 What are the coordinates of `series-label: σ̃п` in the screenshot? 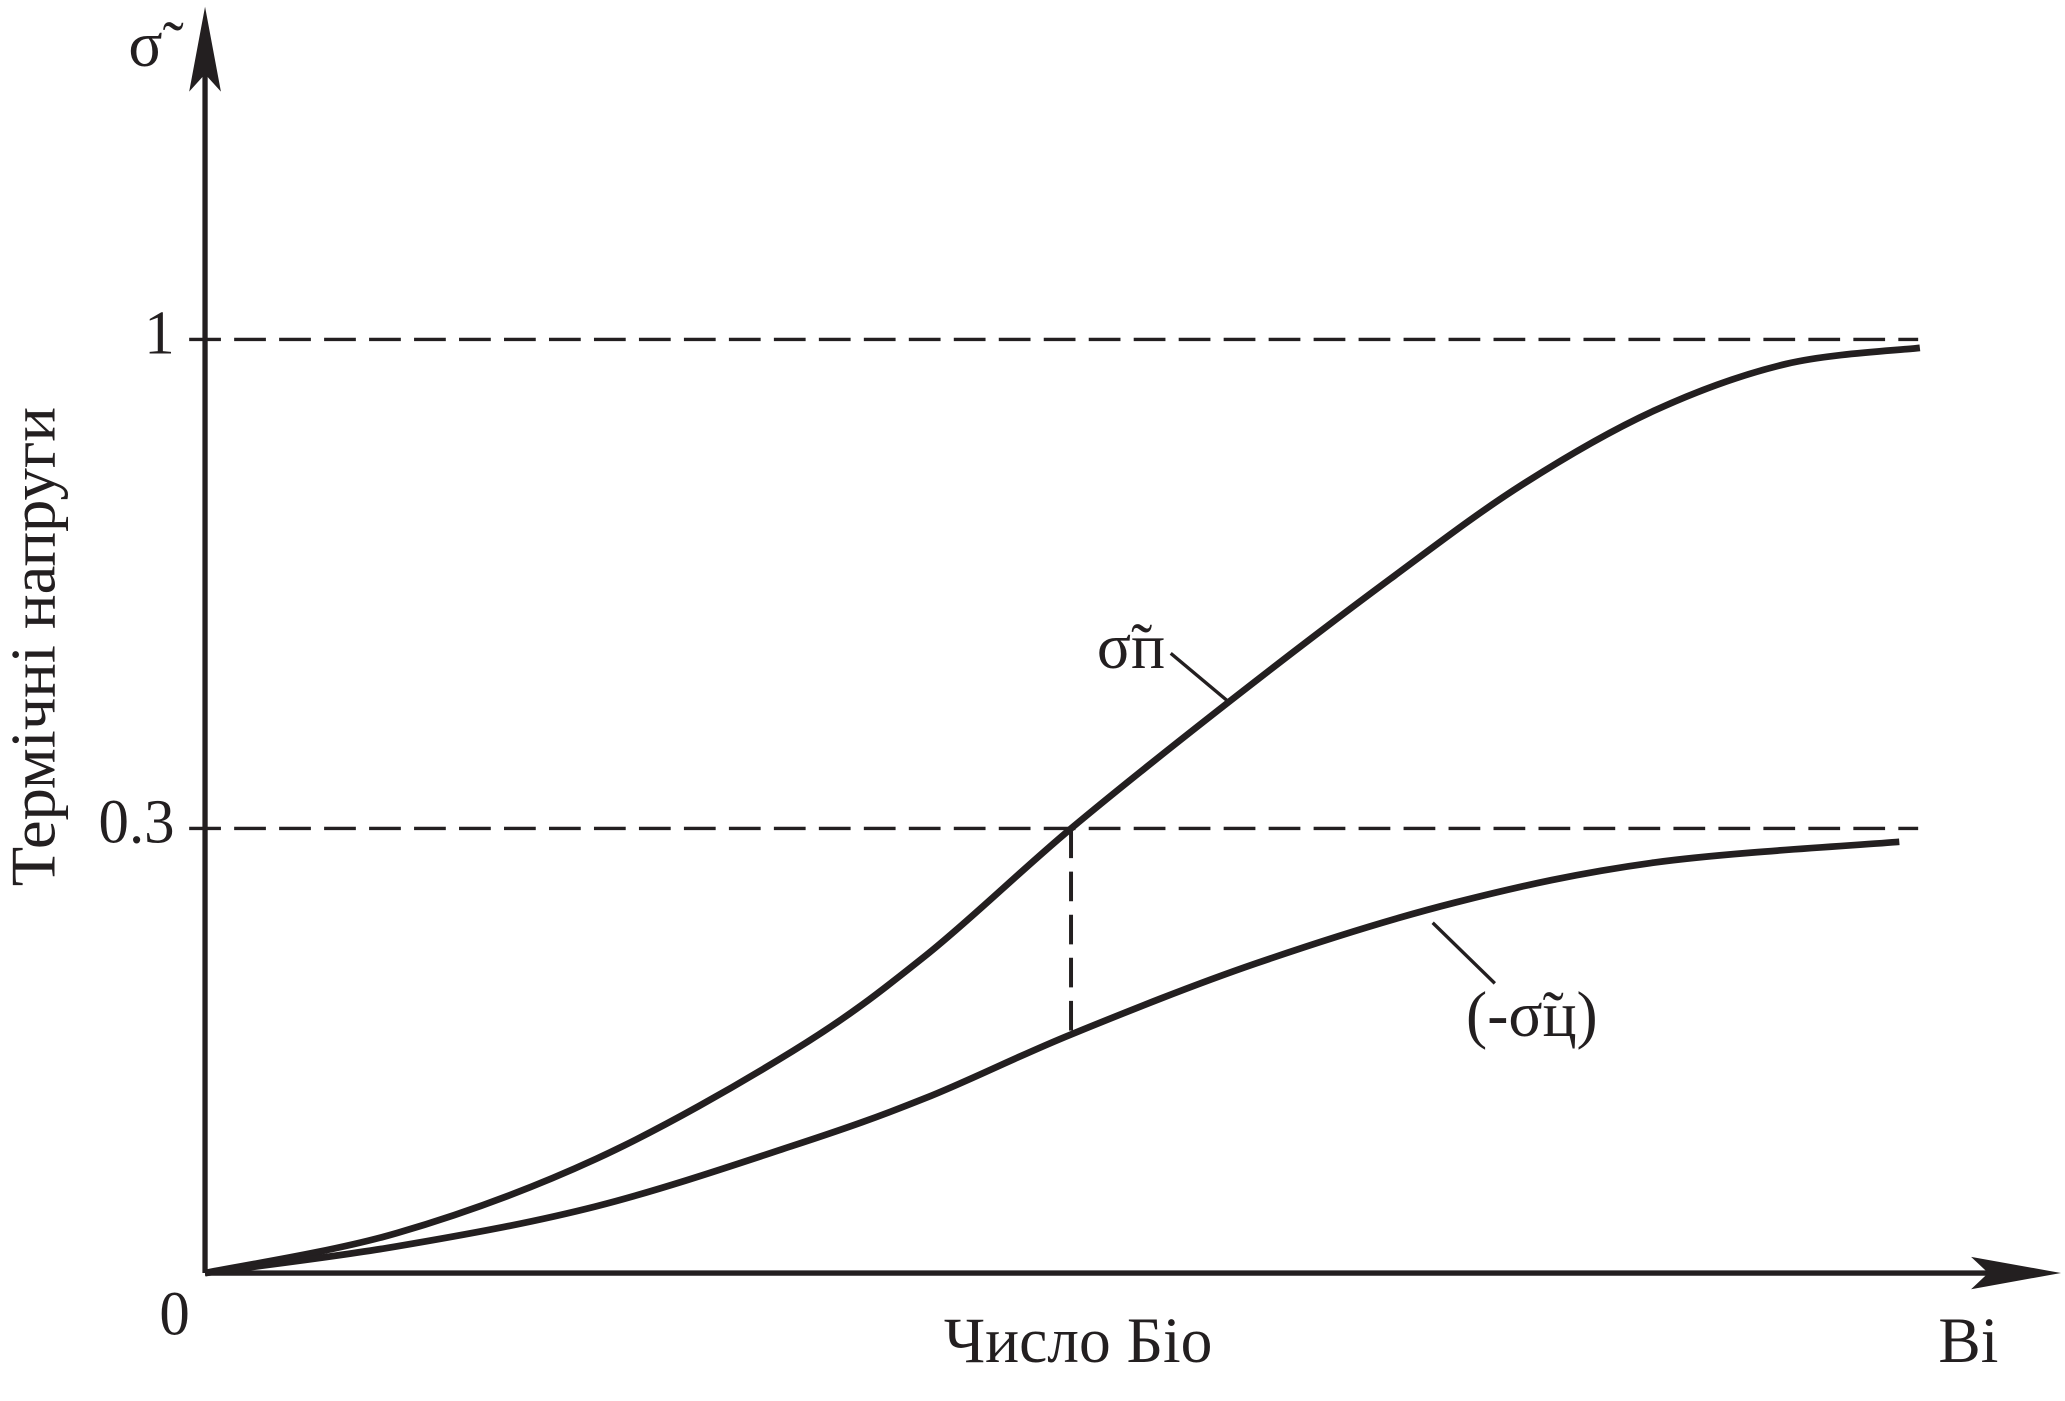 It's located at (1131, 647).